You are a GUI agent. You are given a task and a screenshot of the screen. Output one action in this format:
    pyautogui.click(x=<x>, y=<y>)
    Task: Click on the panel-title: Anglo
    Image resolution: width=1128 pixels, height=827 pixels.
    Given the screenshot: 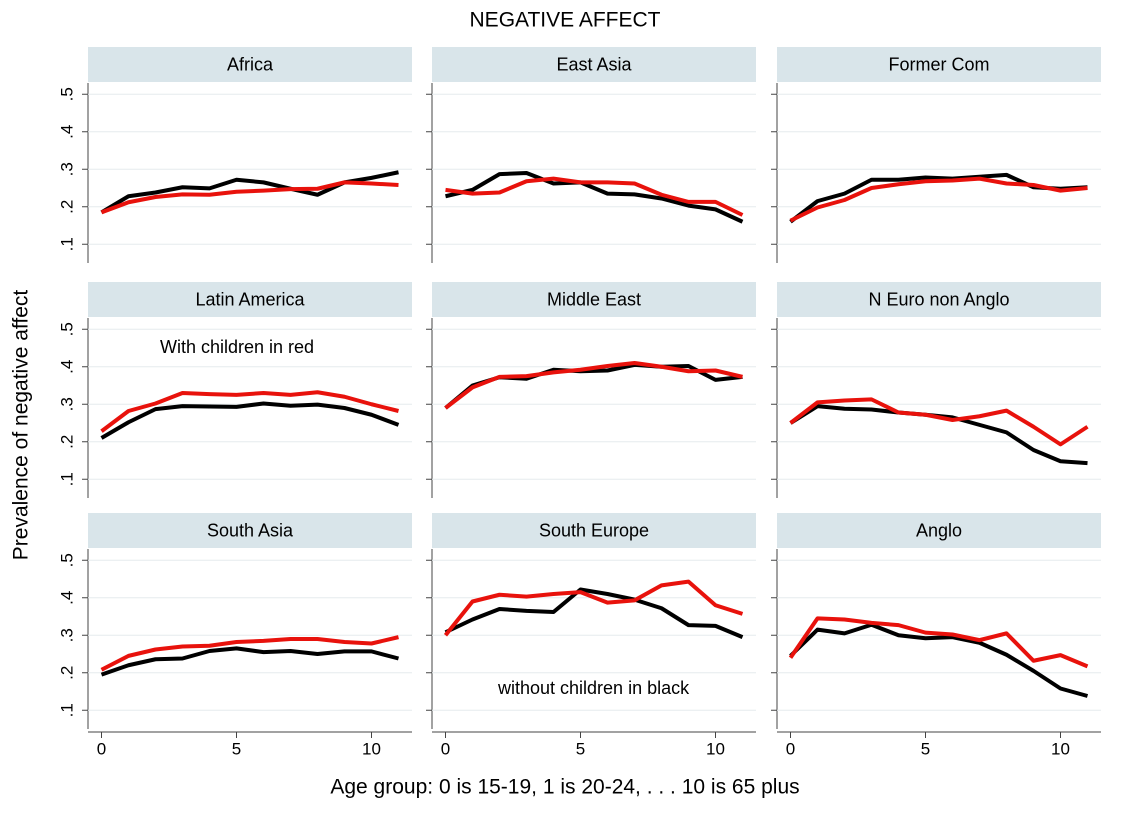 What is the action you would take?
    pyautogui.click(x=939, y=530)
    